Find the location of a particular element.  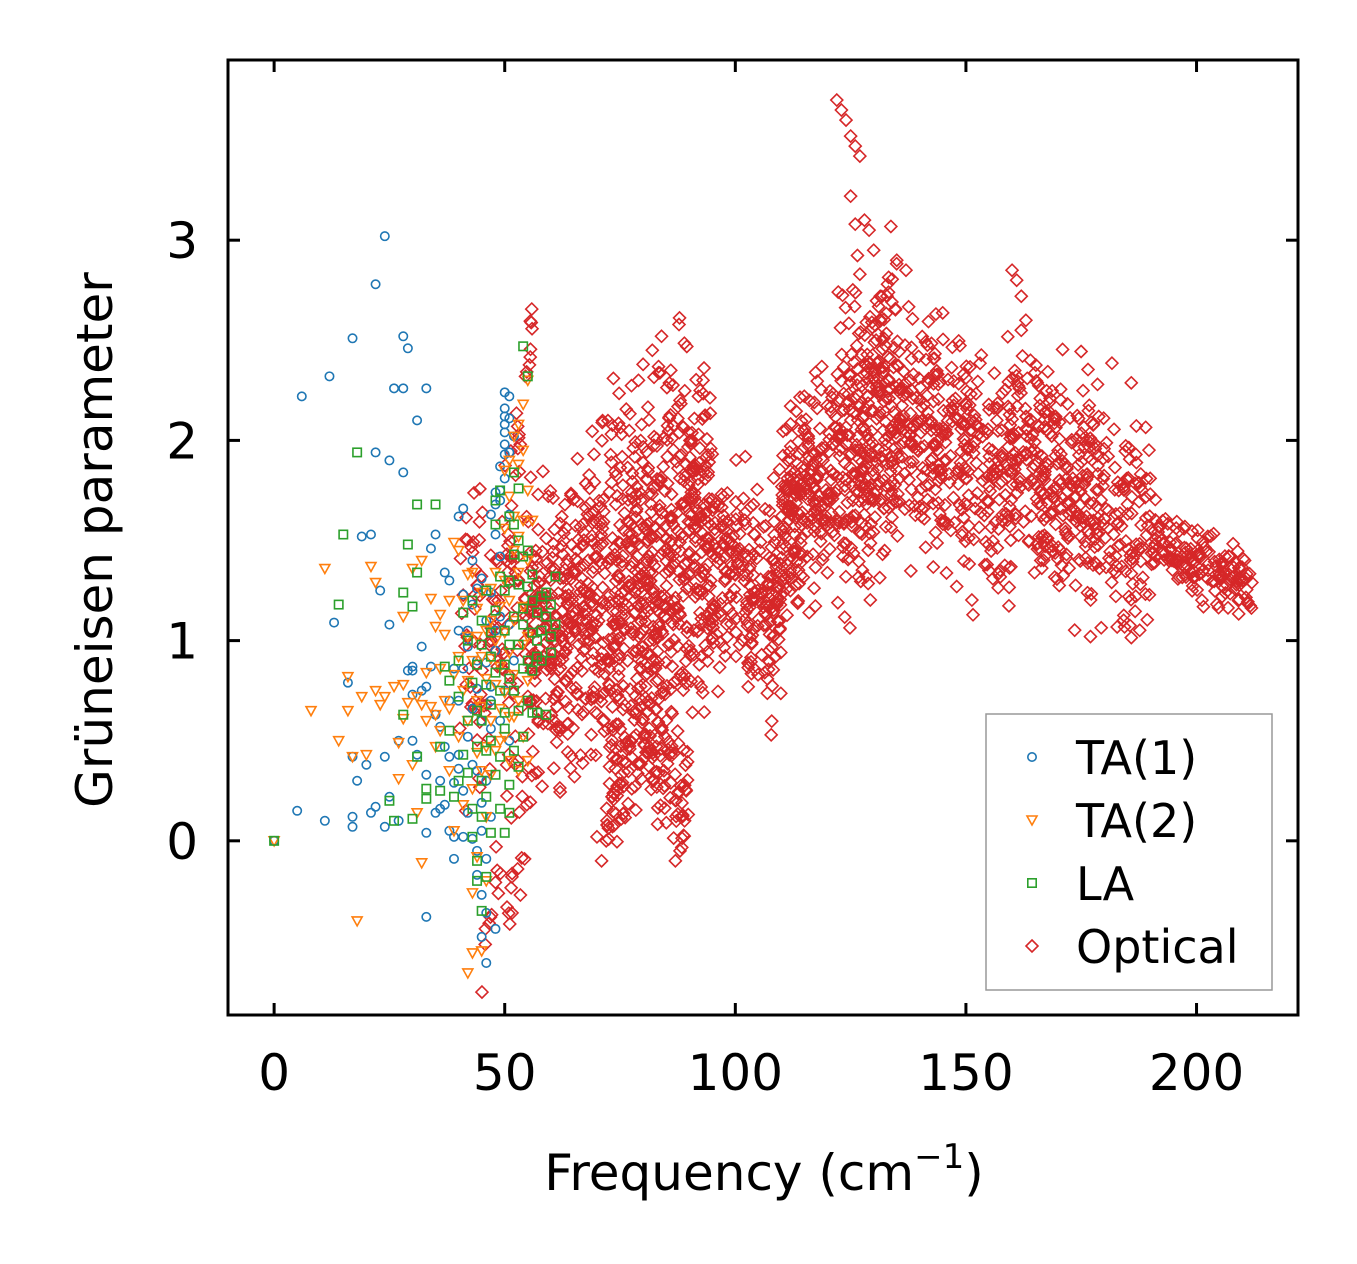

legend-label: LA is located at coordinates (1105, 884).